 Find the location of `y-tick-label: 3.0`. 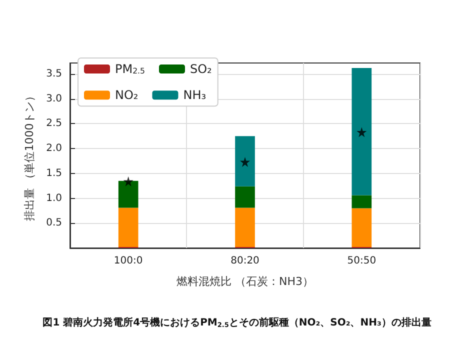

y-tick-label: 3.0 is located at coordinates (54, 98).